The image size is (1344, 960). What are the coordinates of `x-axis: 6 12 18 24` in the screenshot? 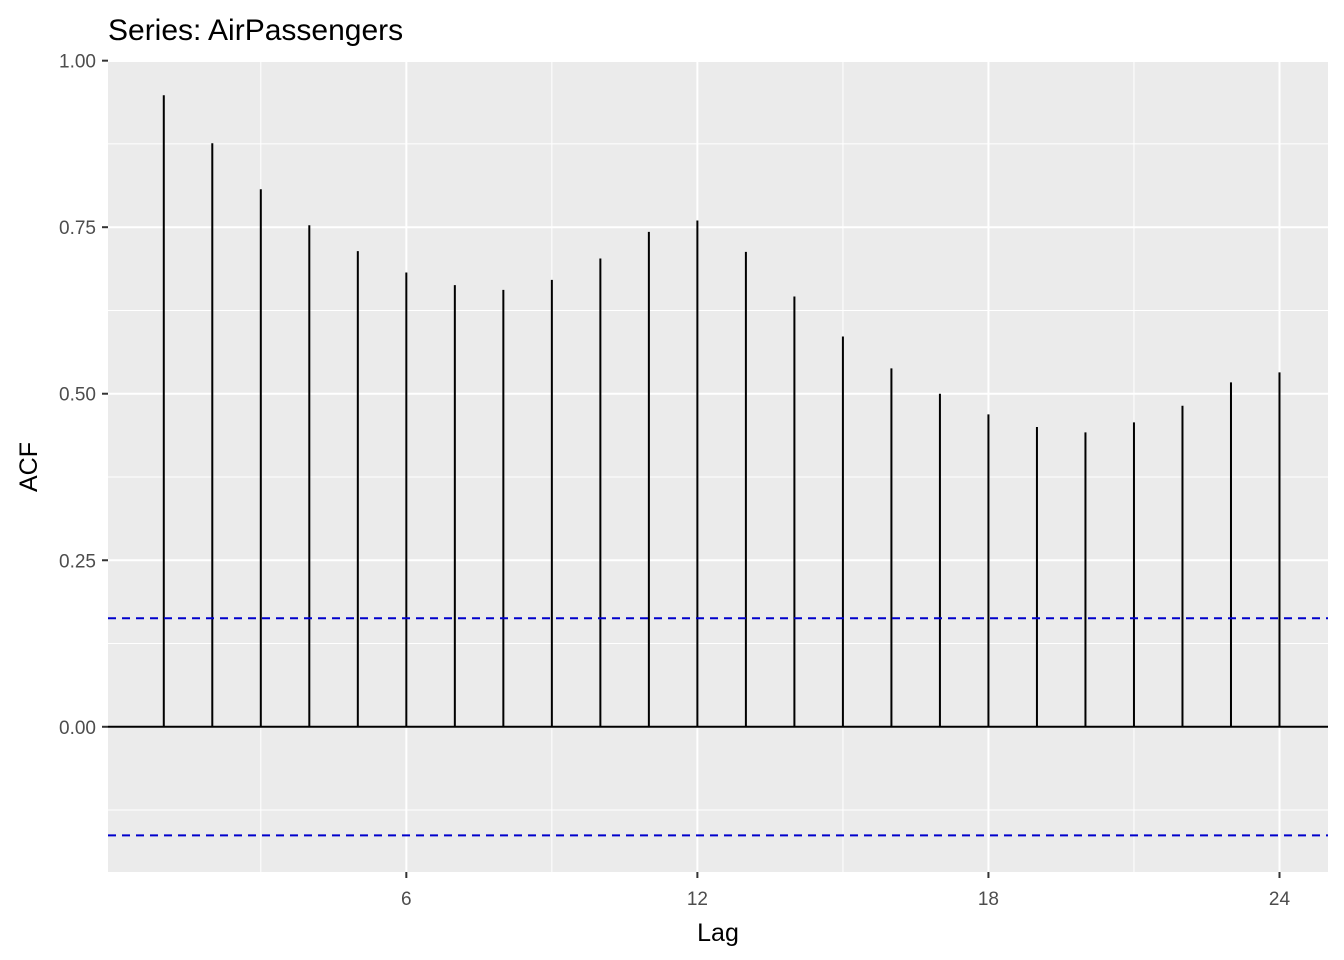 It's located at (845, 891).